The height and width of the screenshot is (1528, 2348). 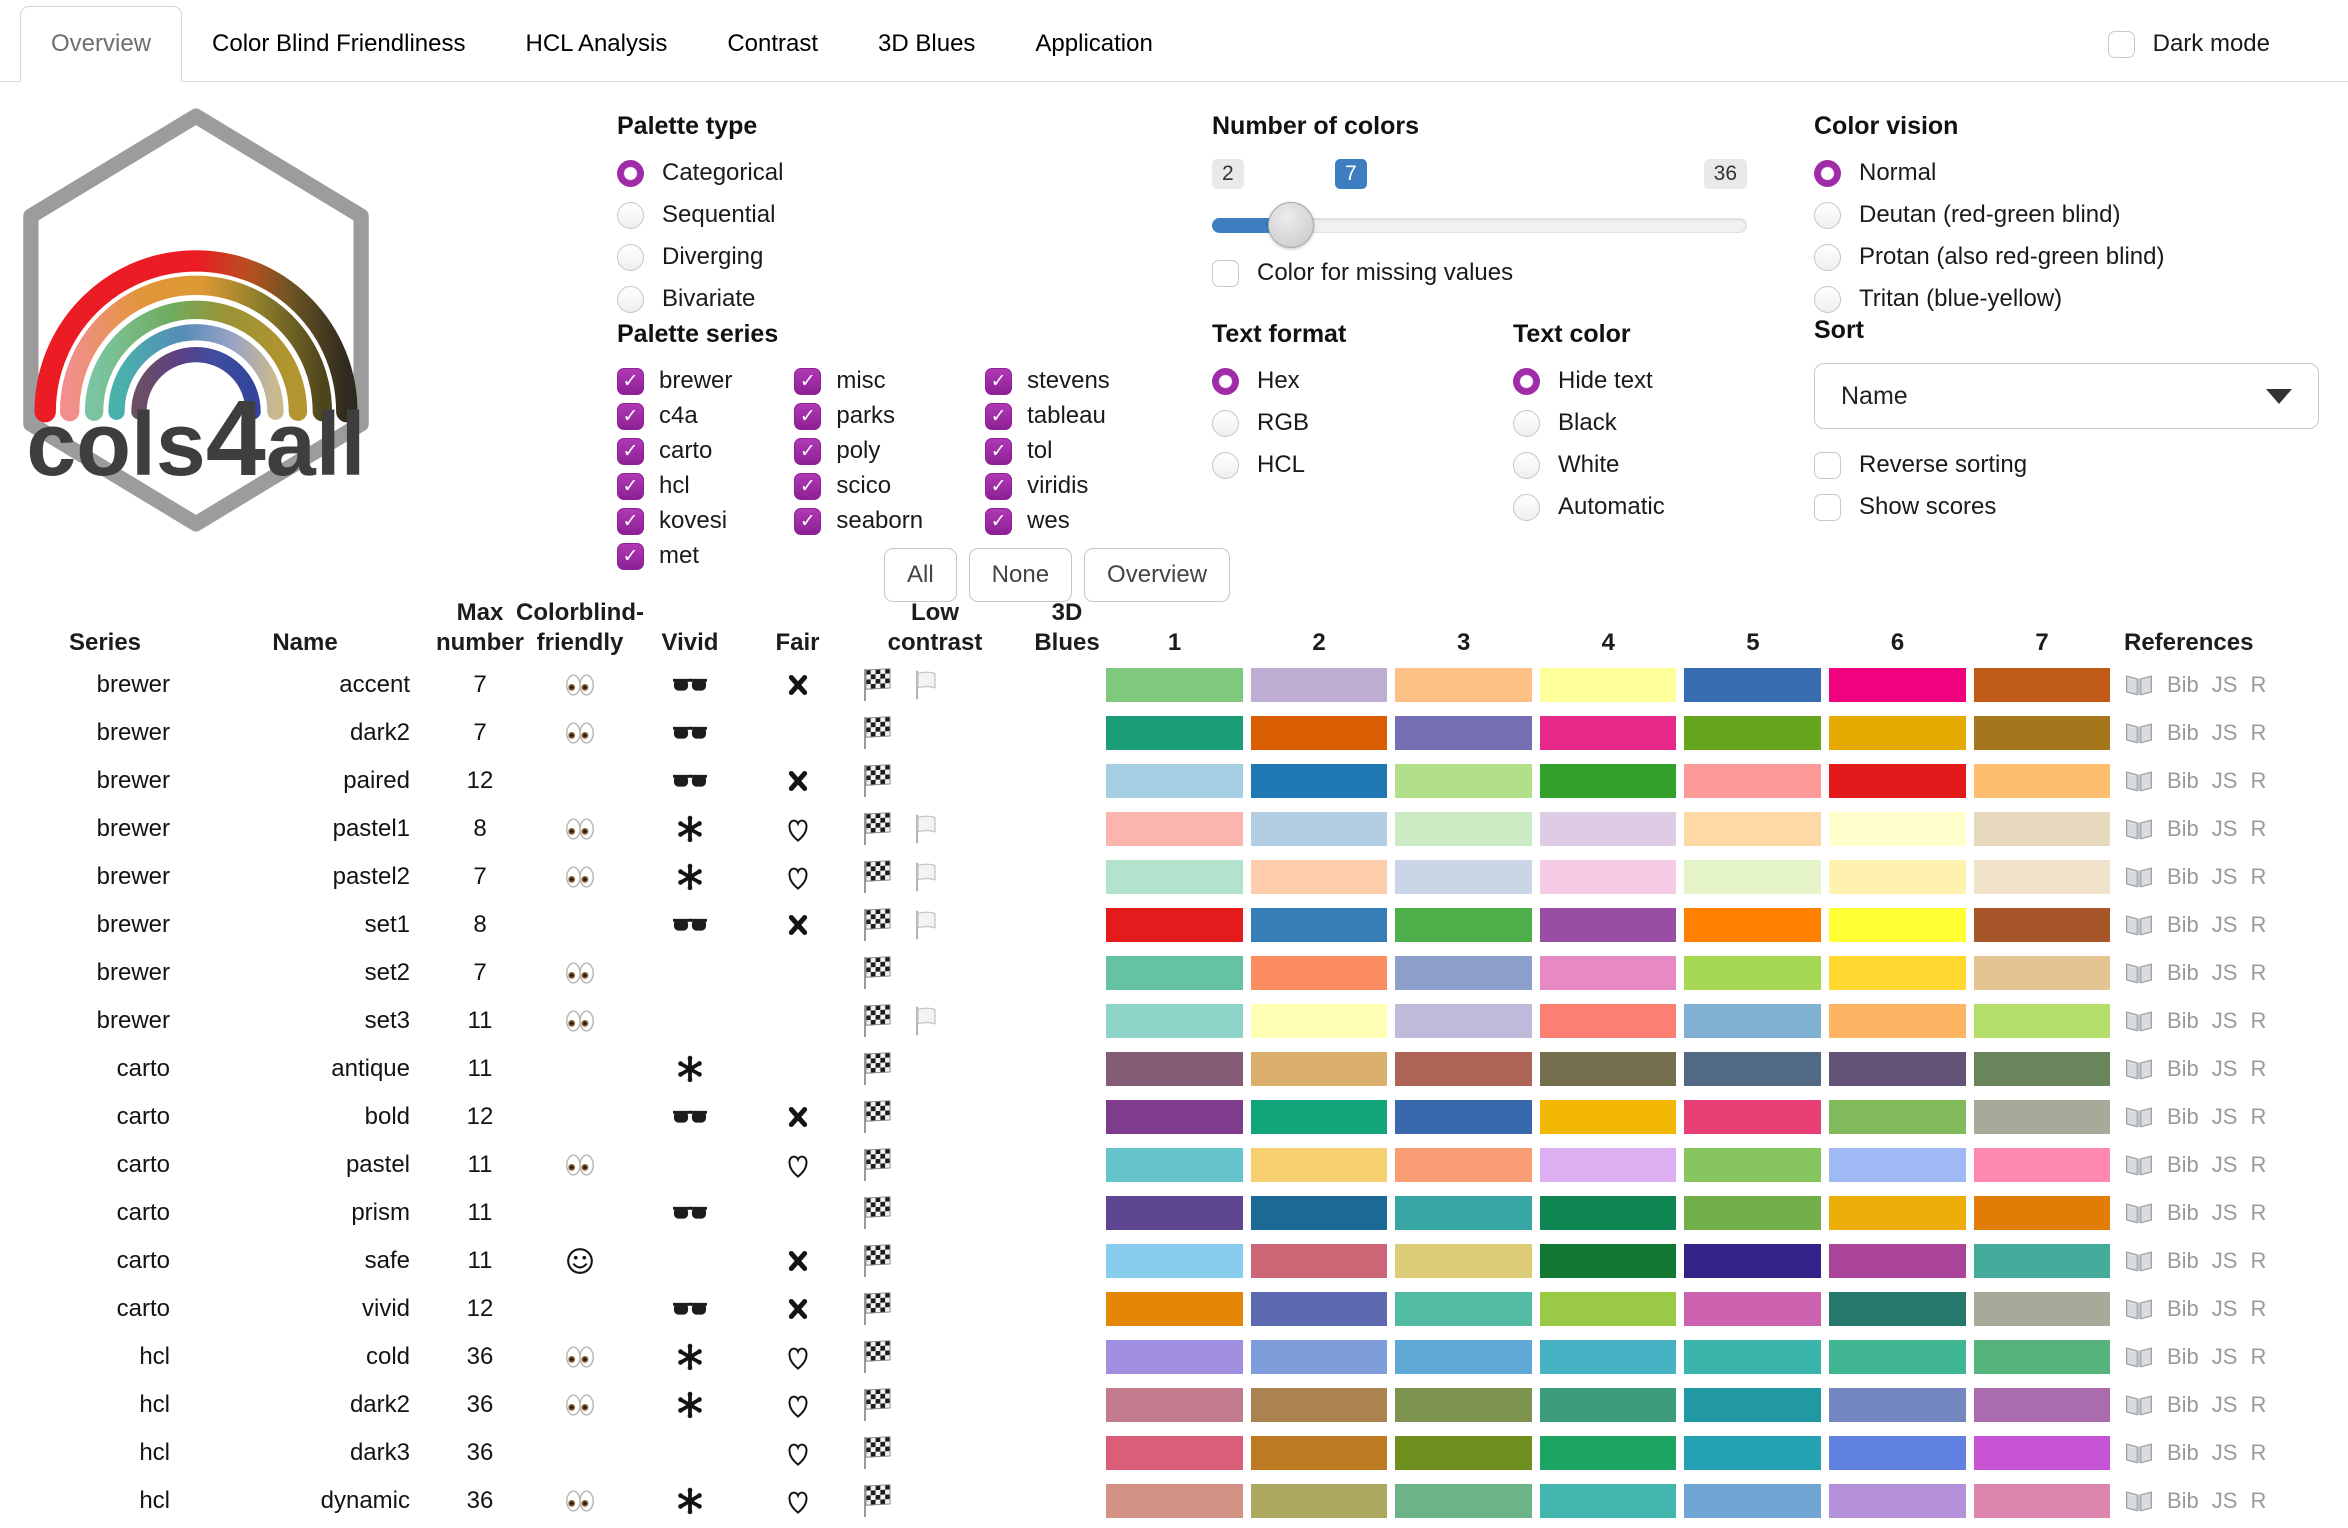 I want to click on table-row-brewer-pastel1: brewer pastel1 8 Bib JS R, so click(x=1174, y=829).